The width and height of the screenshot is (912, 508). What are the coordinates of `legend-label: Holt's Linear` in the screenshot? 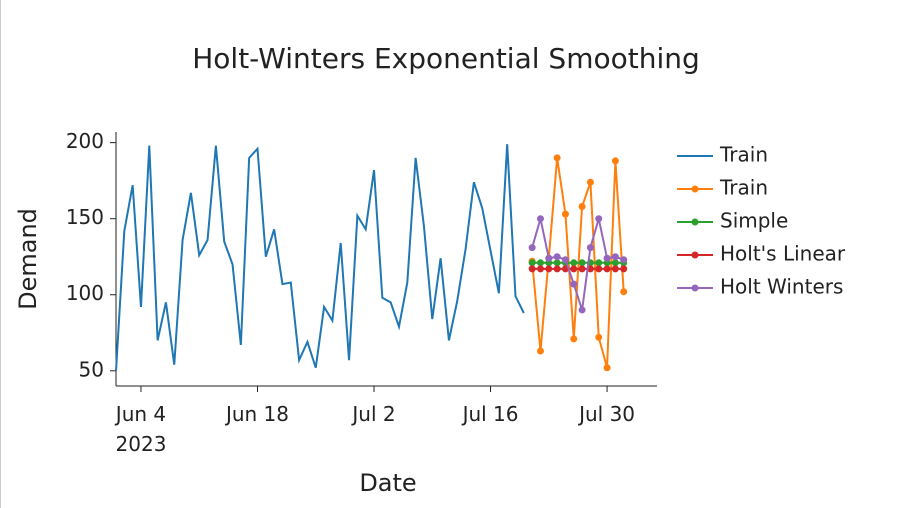 It's located at (783, 254).